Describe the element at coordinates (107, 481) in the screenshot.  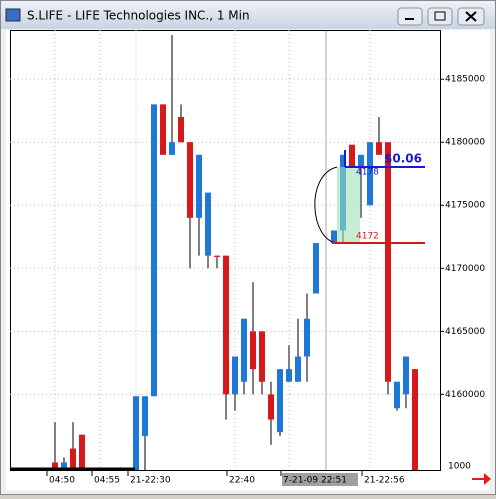
I see `x-tick-label: 04:55` at that location.